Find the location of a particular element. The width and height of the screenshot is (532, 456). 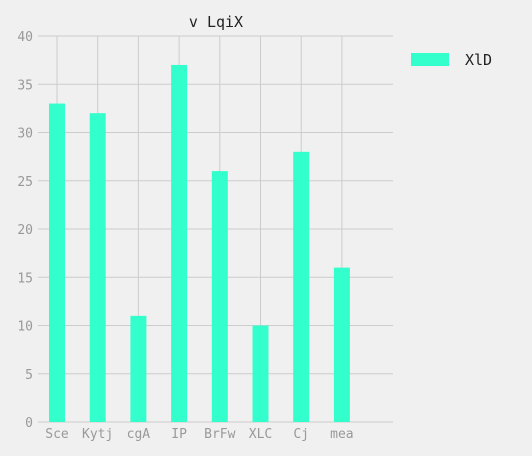

y-axis-ticks: 0 5 10 15 20 25 30 35 40 is located at coordinates (25, 230).